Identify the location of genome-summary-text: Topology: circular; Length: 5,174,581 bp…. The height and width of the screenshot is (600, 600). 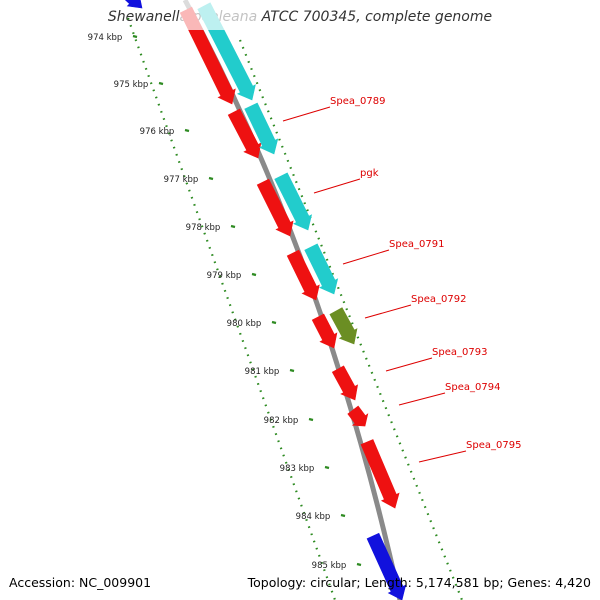
(419, 582).